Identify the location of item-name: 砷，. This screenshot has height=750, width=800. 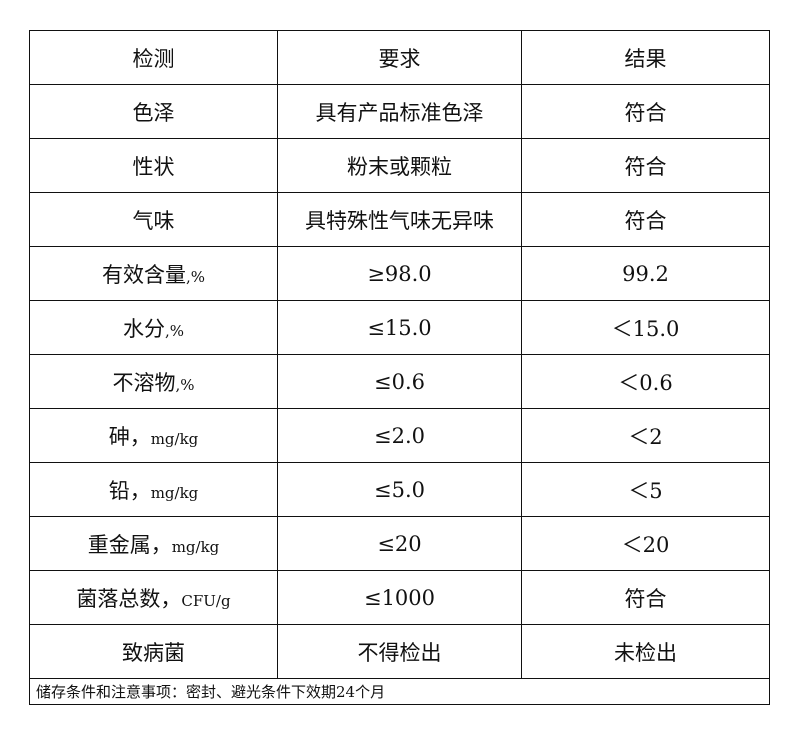
(129, 436).